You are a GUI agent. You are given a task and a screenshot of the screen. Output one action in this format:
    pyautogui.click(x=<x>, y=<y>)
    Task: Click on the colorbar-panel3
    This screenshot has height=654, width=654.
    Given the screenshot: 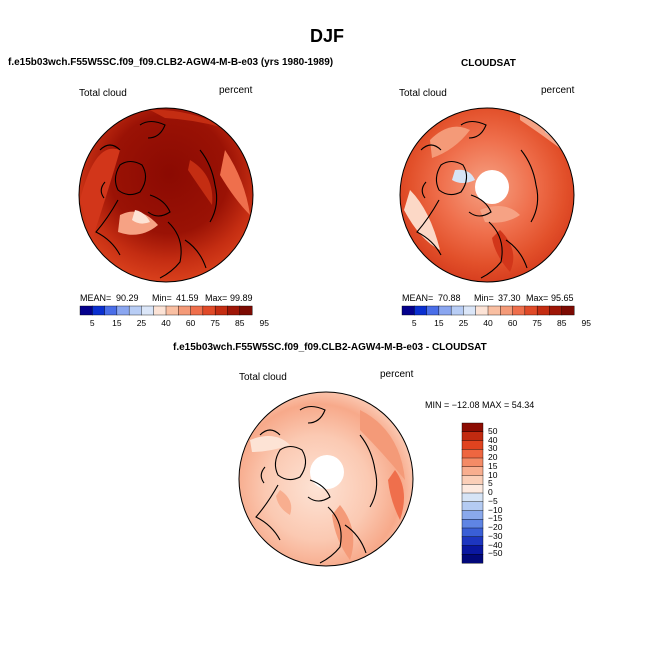 What is the action you would take?
    pyautogui.click(x=472, y=493)
    